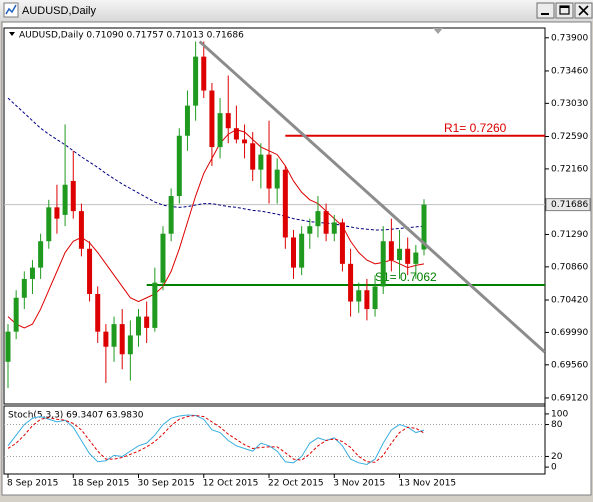 Image resolution: width=593 pixels, height=502 pixels. Describe the element at coordinates (569, 365) in the screenshot. I see `y-tick-label: 0.69560` at that location.